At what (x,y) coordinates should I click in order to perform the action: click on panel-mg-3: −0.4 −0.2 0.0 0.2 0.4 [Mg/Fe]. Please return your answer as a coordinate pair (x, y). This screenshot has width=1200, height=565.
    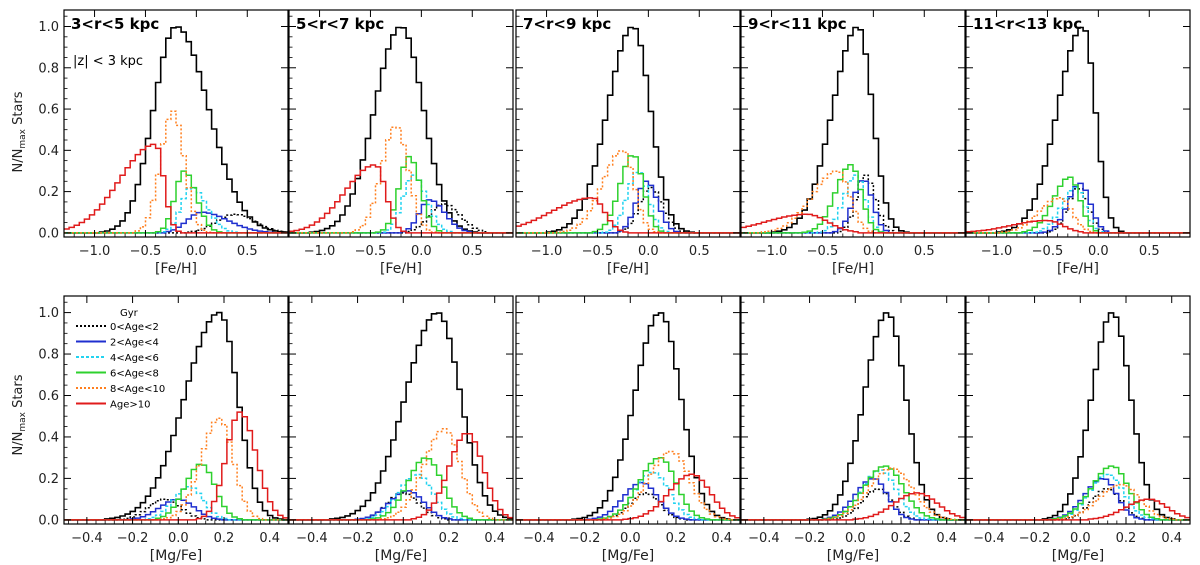
    Looking at the image, I should click on (628, 429).